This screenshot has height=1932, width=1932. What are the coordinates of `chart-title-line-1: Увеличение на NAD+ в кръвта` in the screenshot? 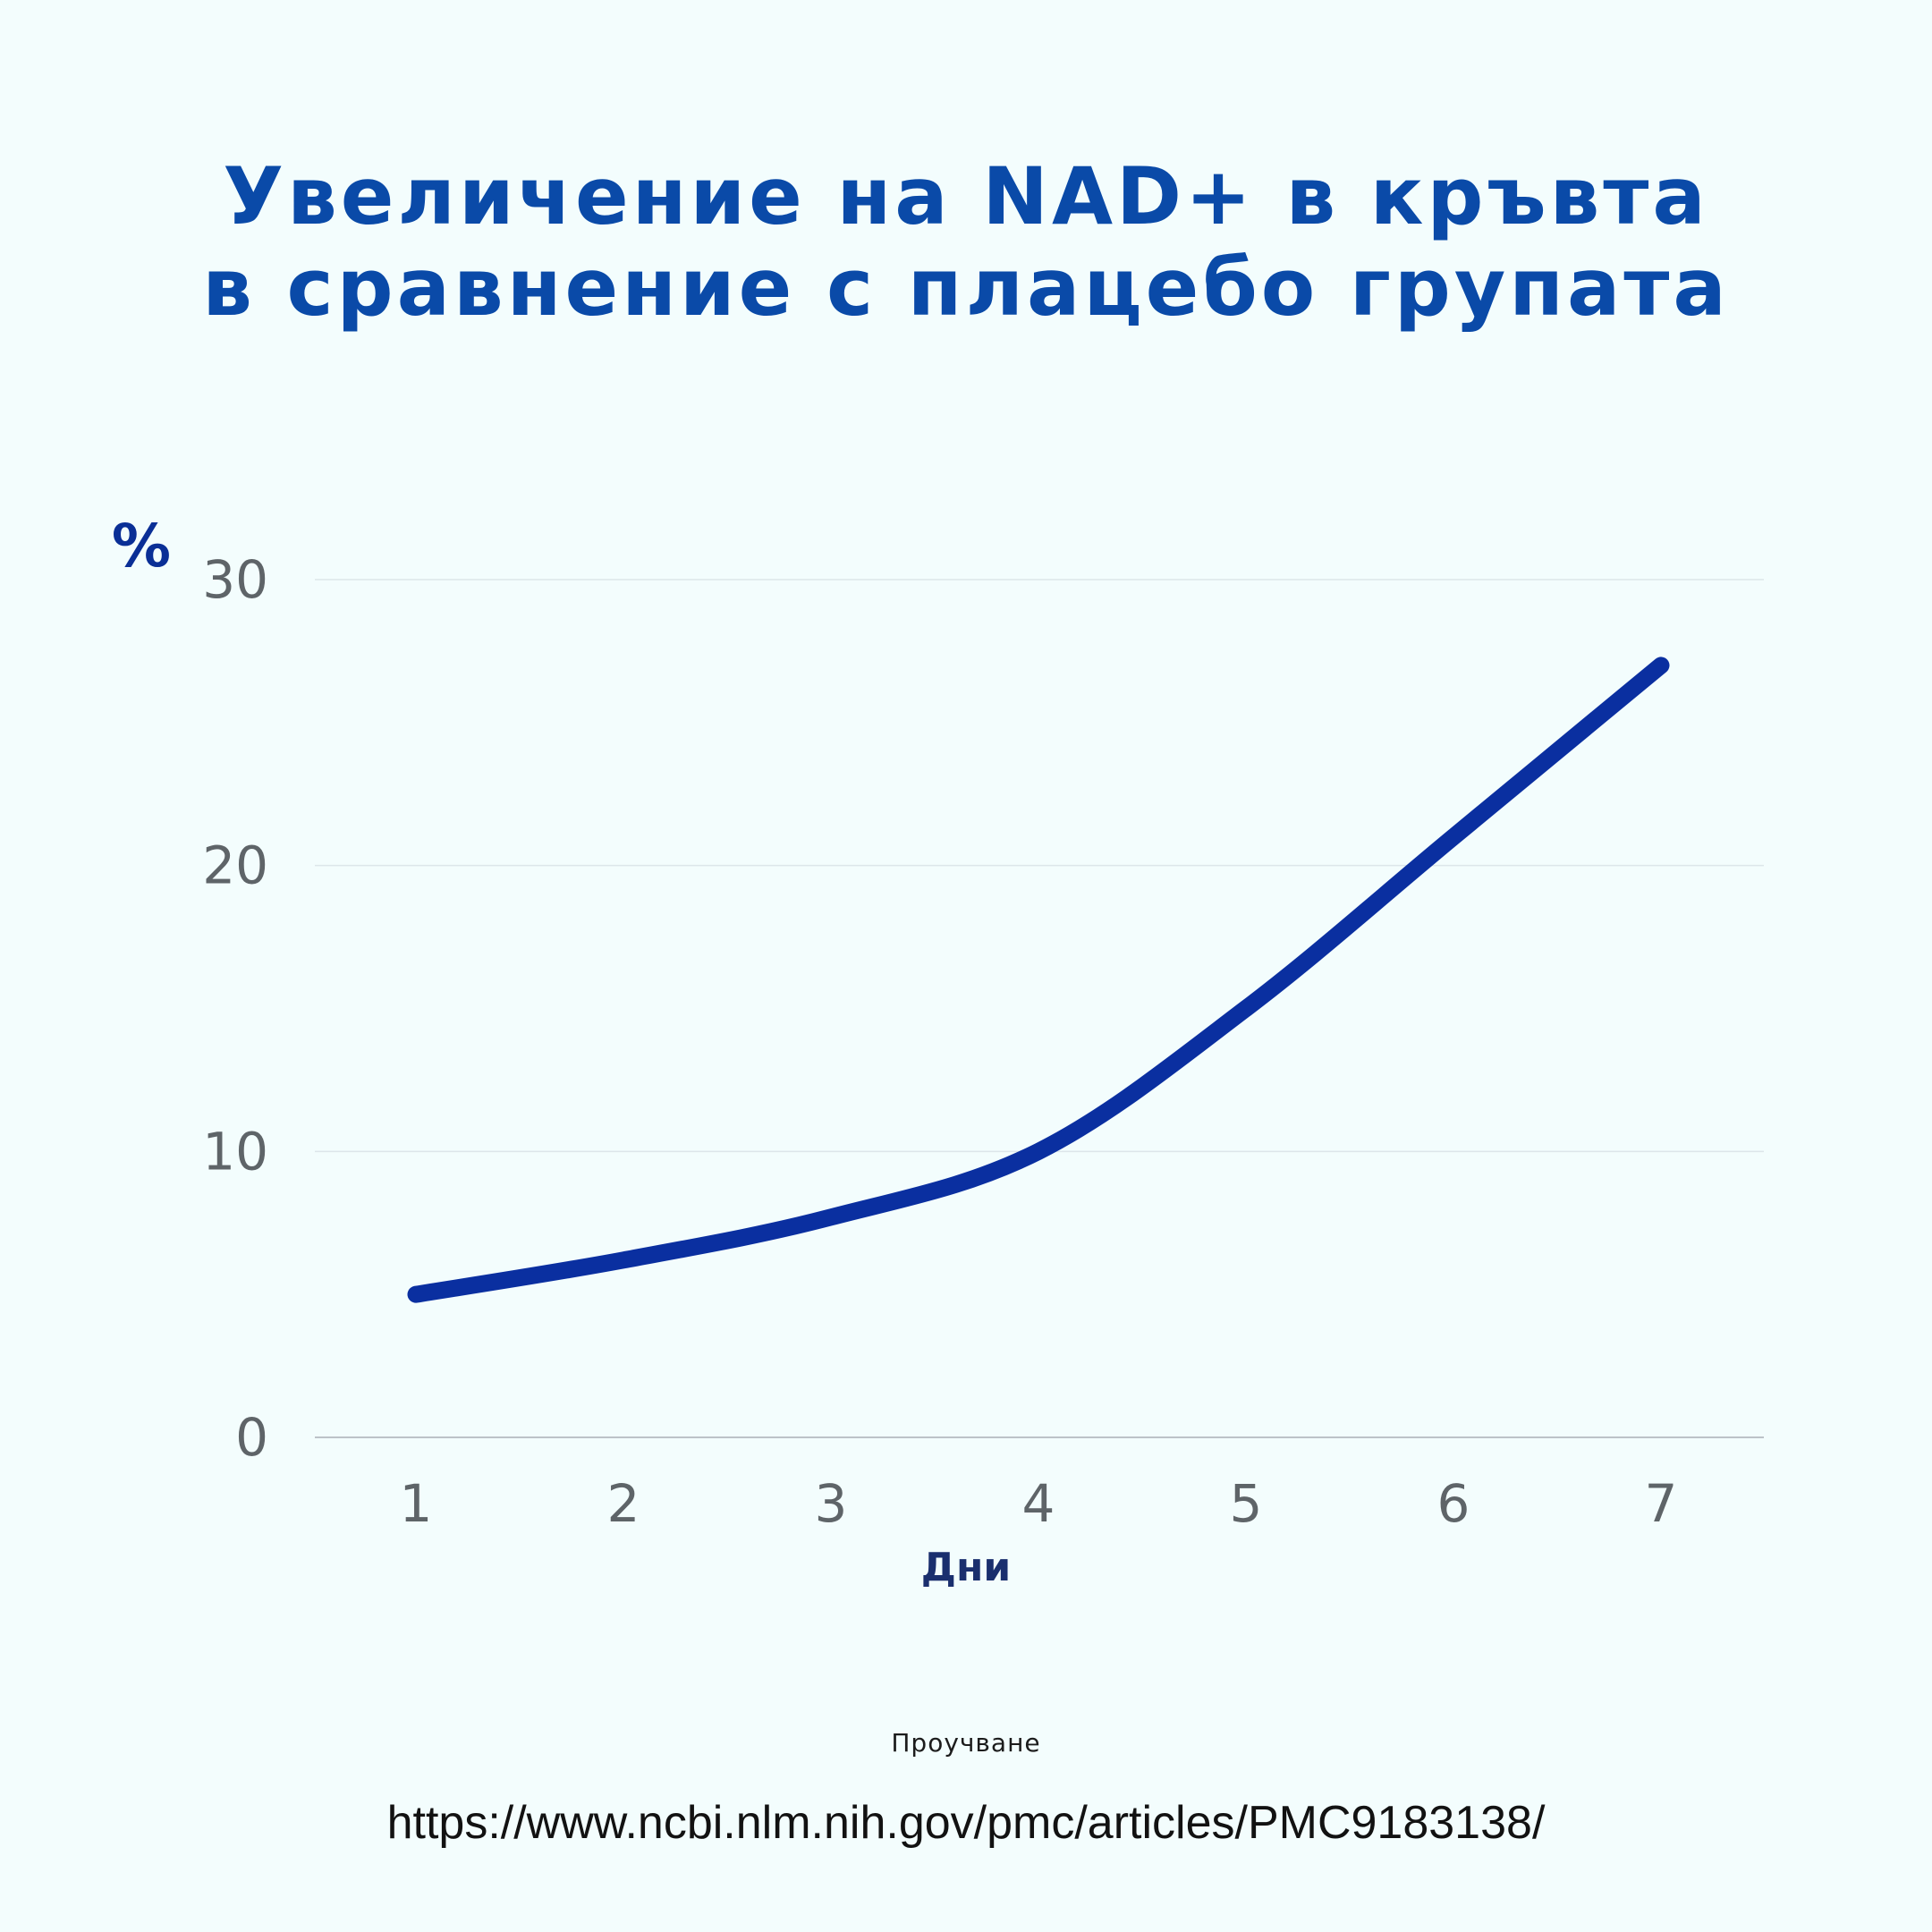 It's located at (966, 196).